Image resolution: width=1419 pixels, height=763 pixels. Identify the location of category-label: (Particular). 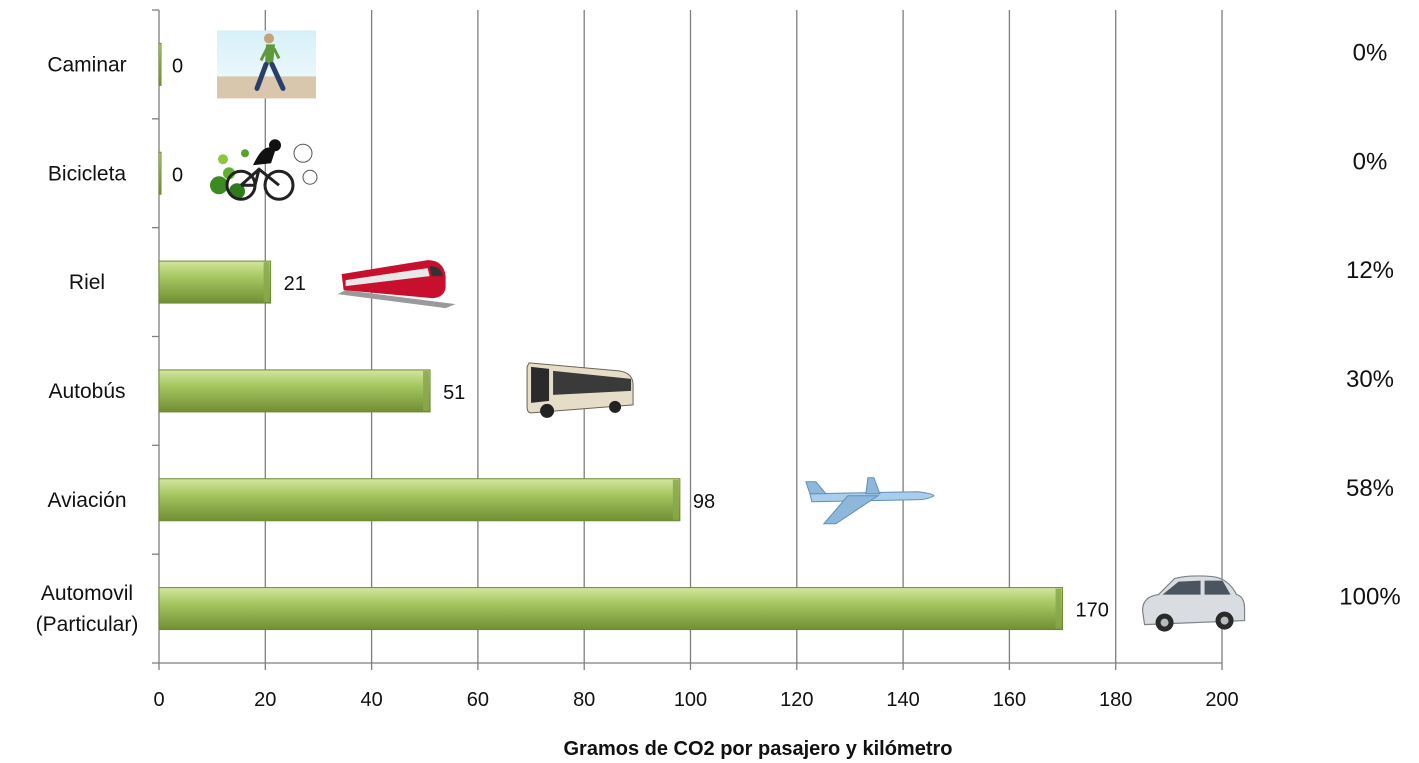
(87, 624).